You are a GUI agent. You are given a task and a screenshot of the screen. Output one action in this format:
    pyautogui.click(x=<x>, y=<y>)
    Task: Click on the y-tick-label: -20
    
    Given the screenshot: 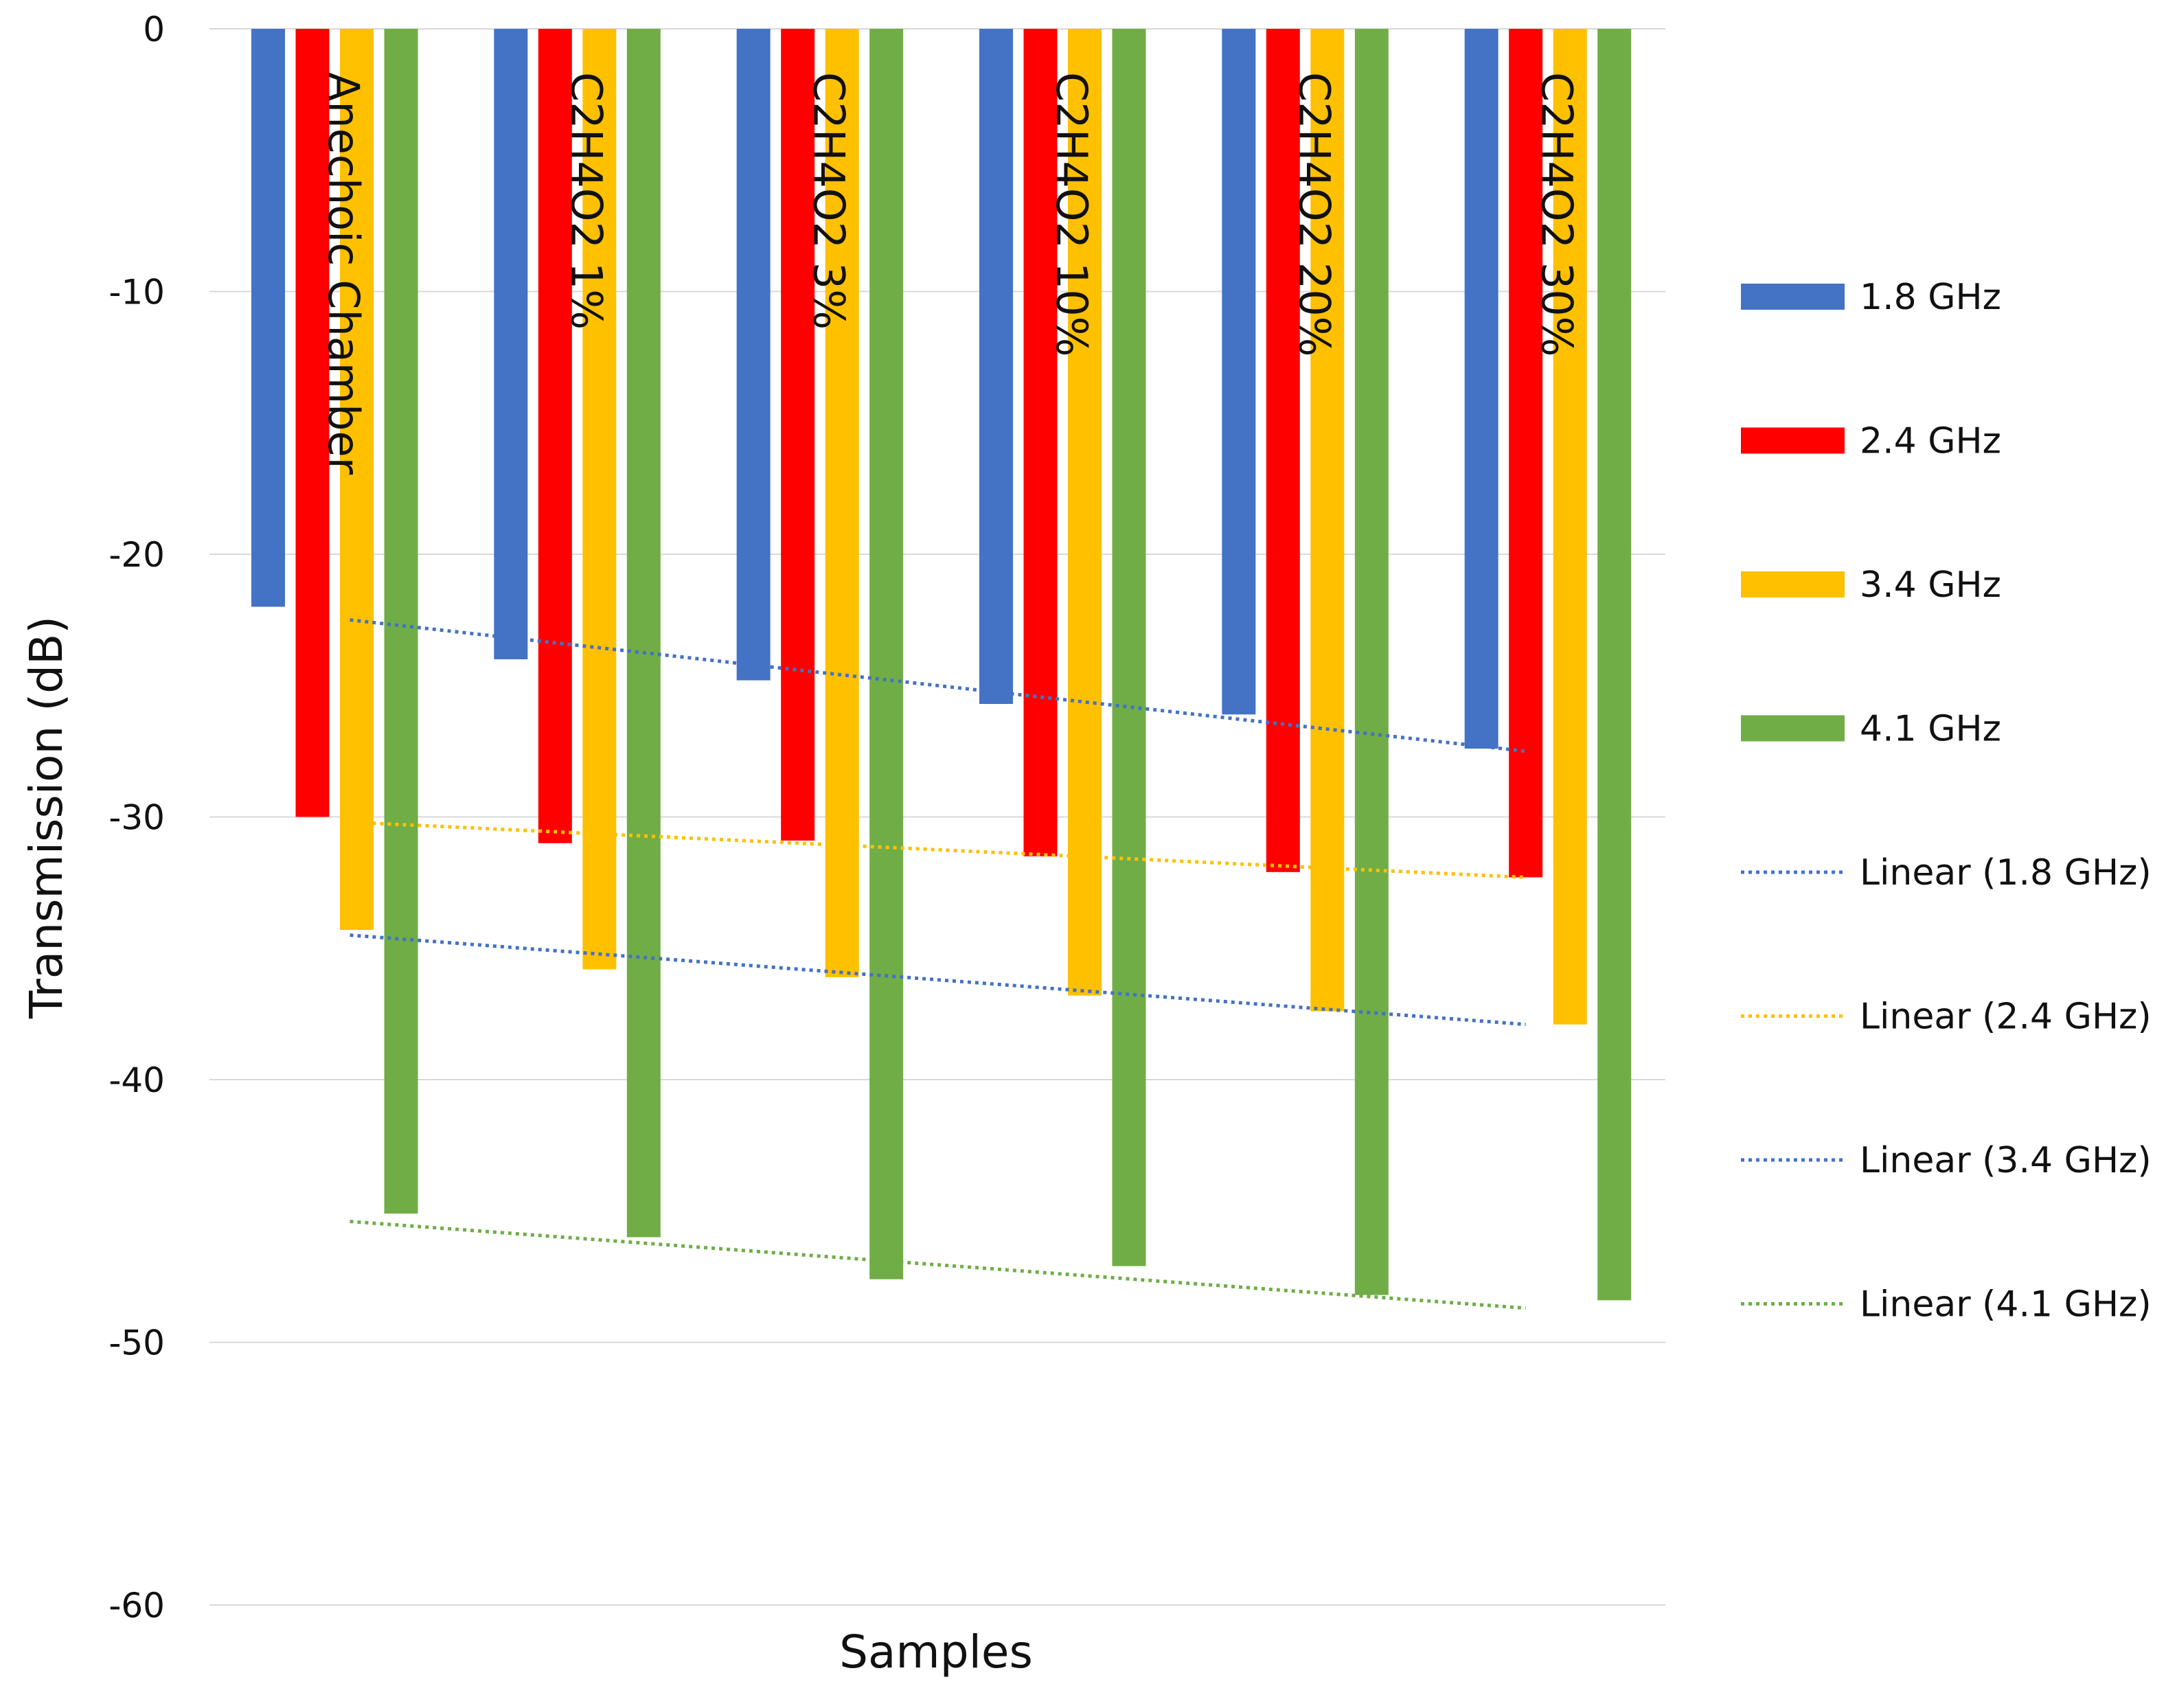 What is the action you would take?
    pyautogui.click(x=137, y=555)
    